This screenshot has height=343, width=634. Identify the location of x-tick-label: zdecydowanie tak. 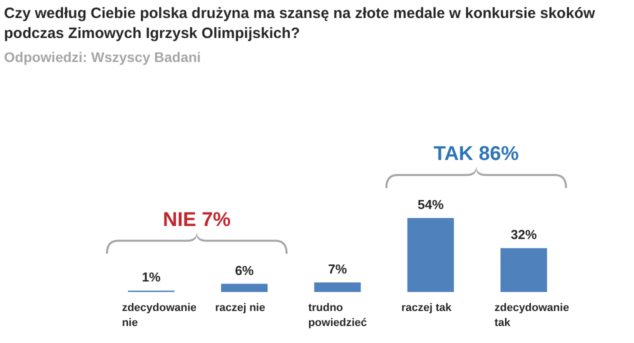
(532, 315).